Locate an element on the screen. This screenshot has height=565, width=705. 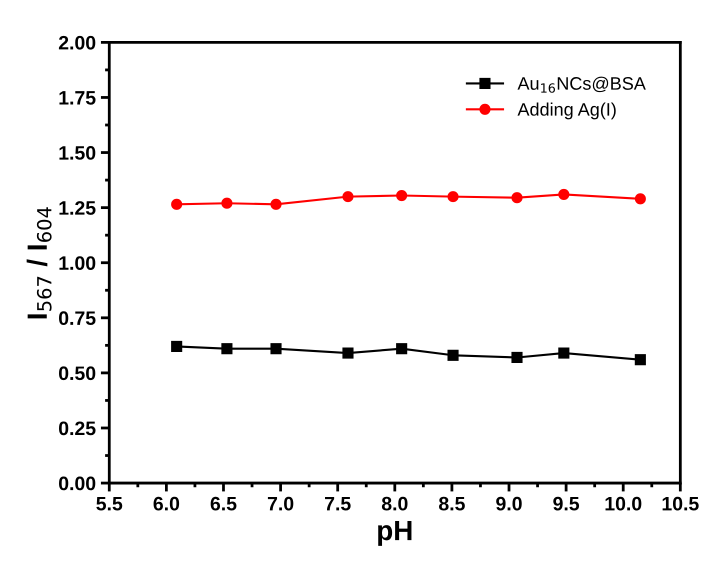
x-axis-title: pH is located at coordinates (395, 533).